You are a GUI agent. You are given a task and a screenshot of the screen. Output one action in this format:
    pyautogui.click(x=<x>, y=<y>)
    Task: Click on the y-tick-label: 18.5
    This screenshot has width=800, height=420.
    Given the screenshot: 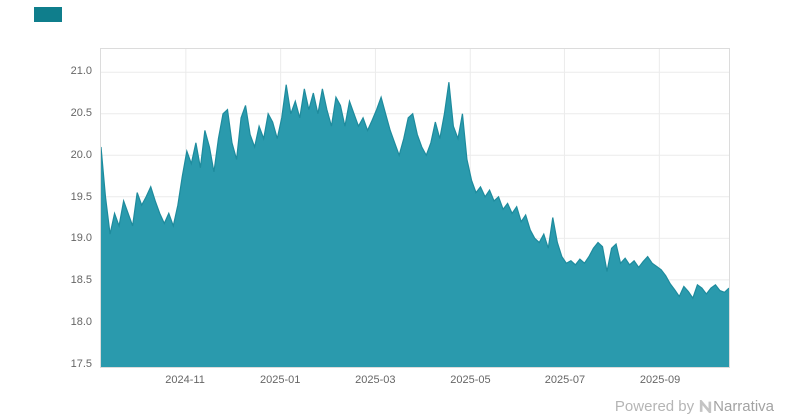 What is the action you would take?
    pyautogui.click(x=81, y=280)
    